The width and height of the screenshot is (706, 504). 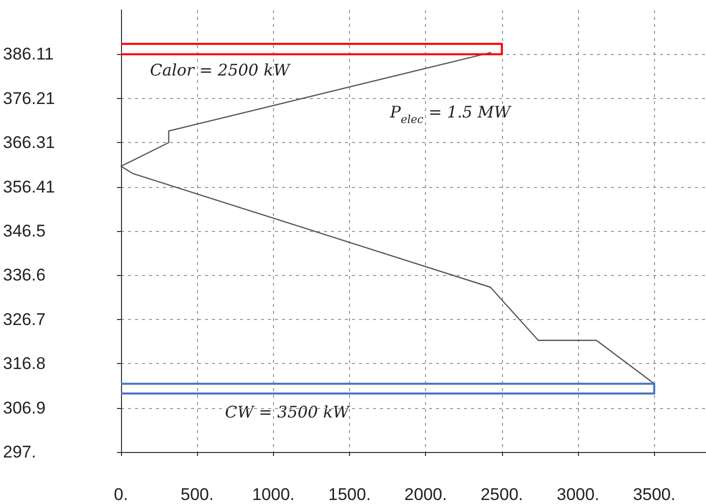 I want to click on annotation: Calor = 2500 kW, so click(x=221, y=70).